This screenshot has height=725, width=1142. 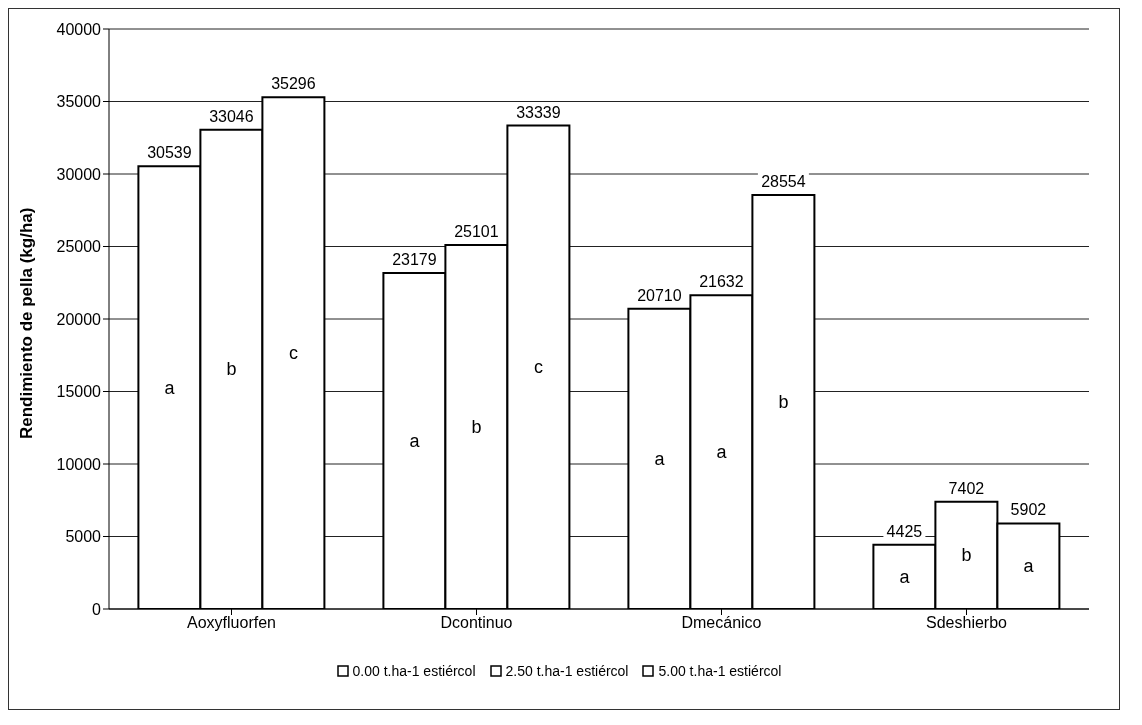 I want to click on x-tick-label: Sdeshierbo, so click(x=967, y=623).